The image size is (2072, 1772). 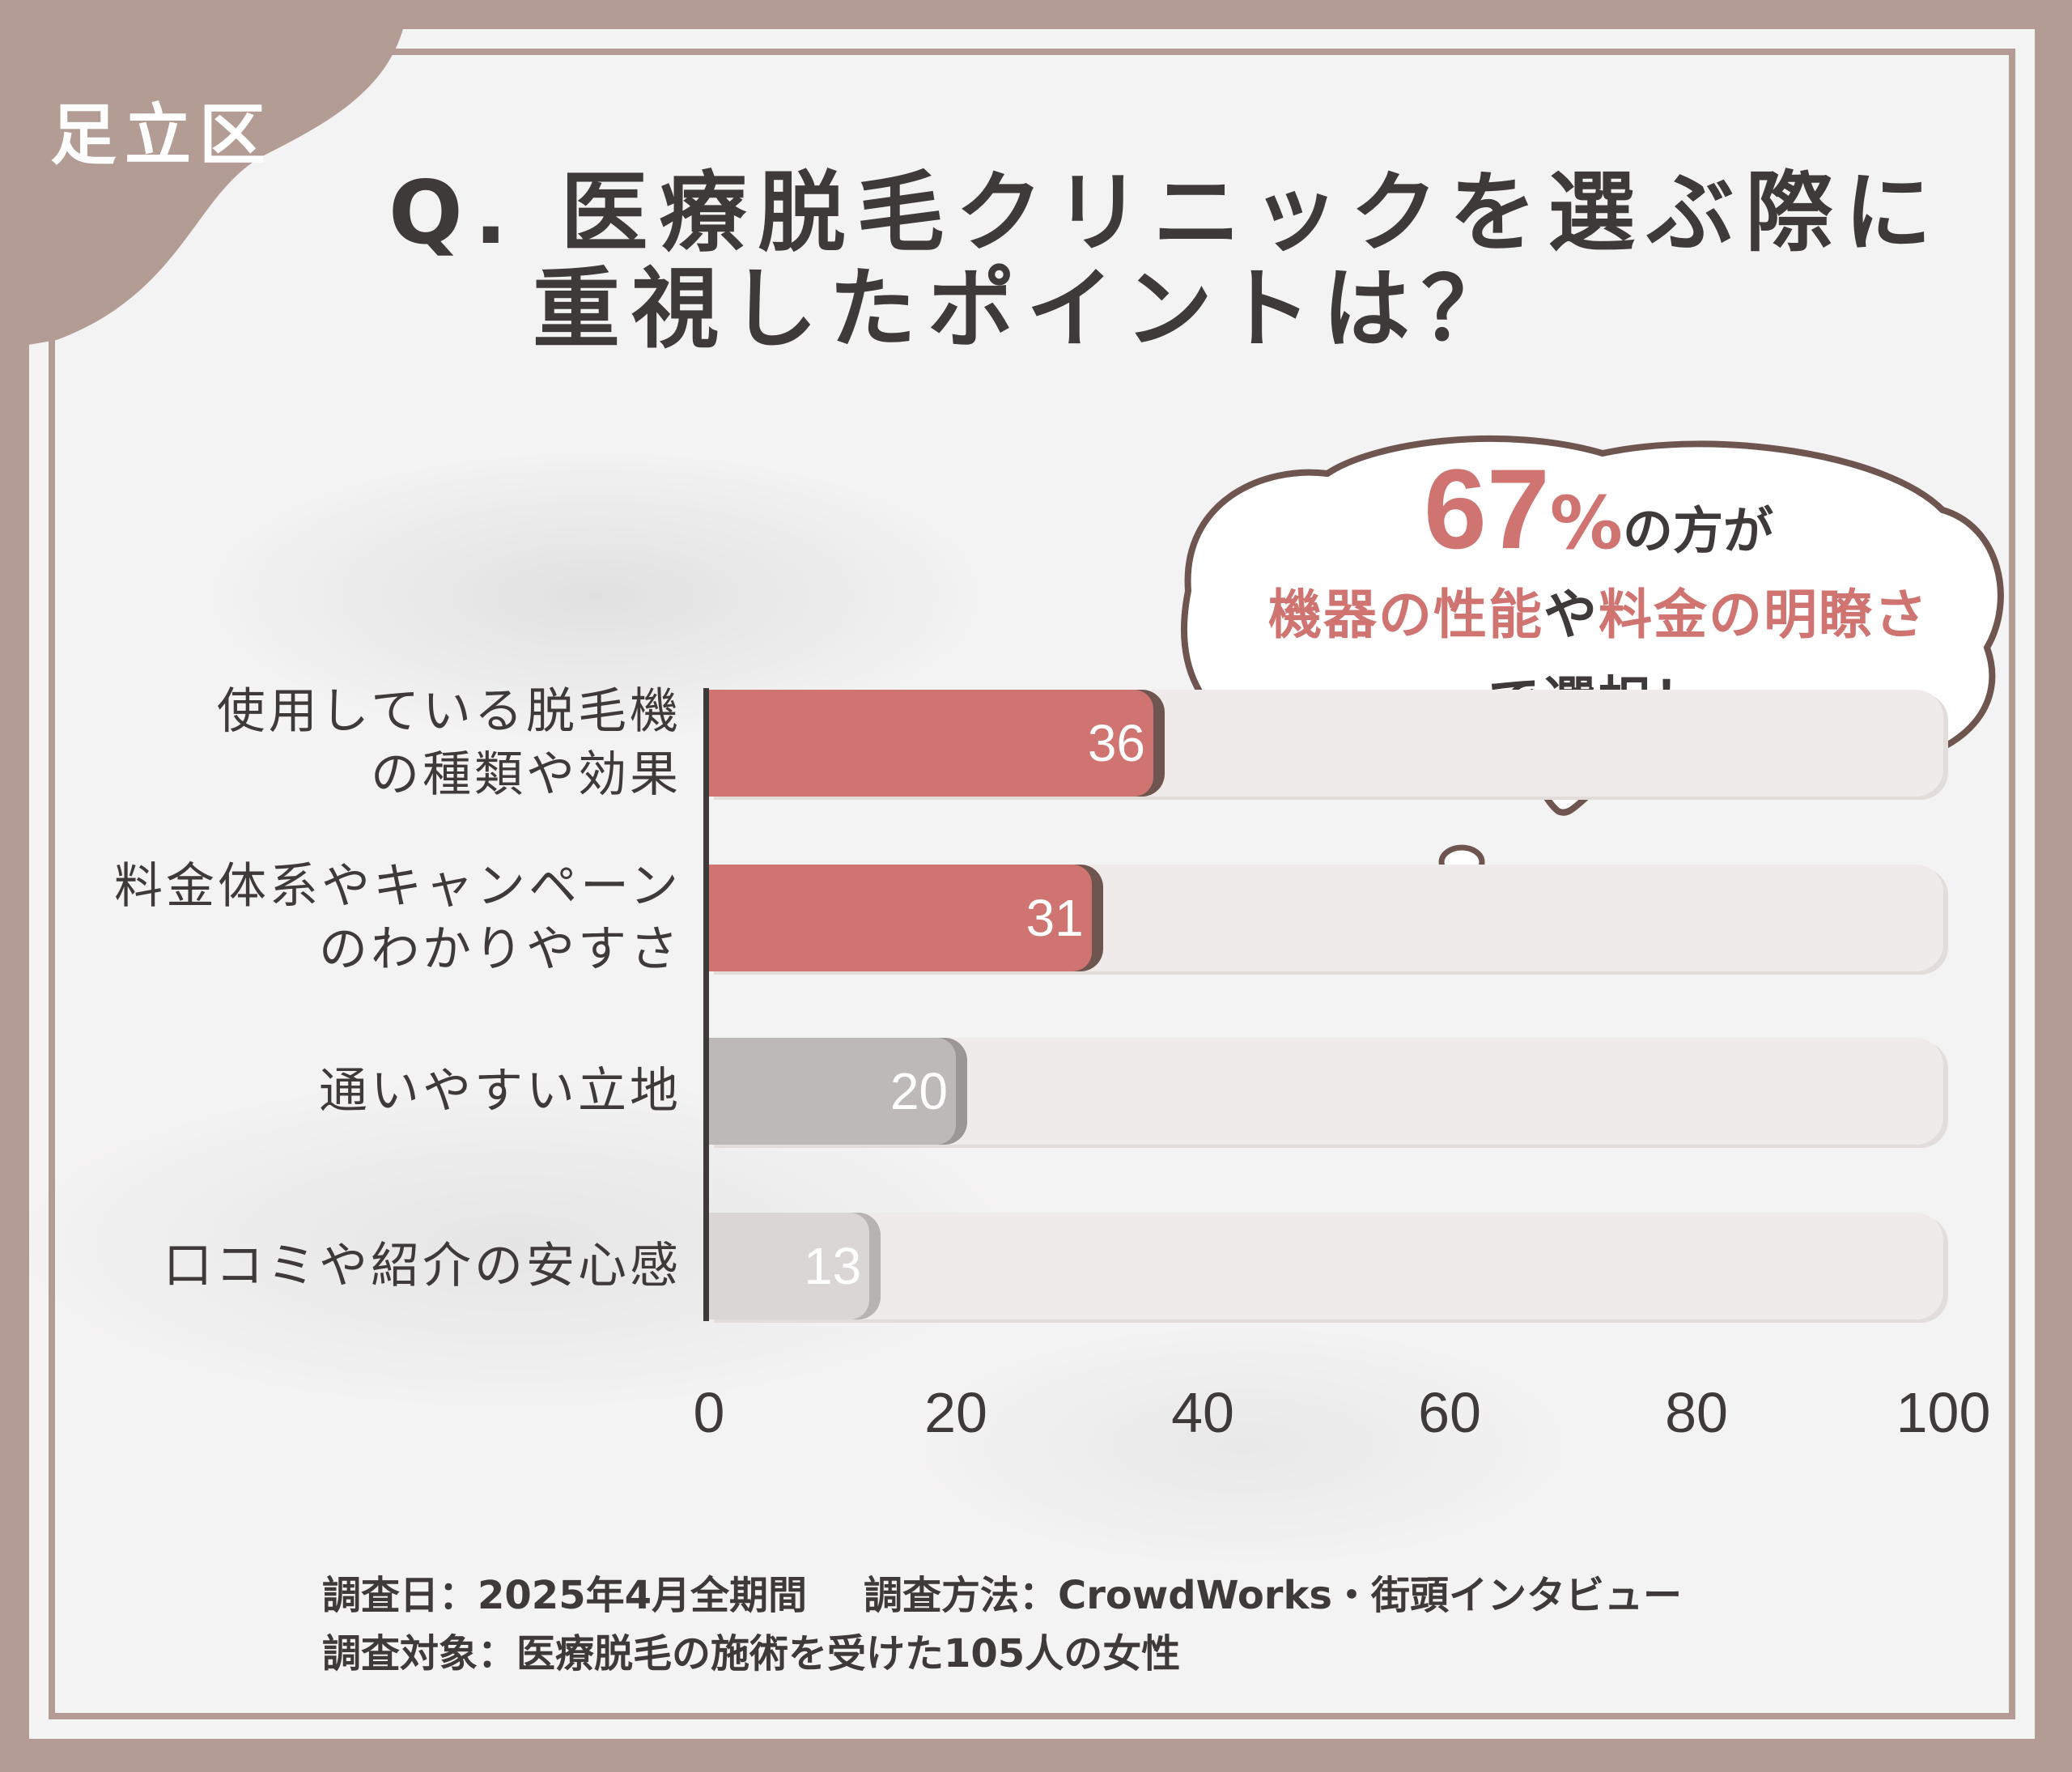 I want to click on x-tick-label: 100, so click(x=1943, y=1413).